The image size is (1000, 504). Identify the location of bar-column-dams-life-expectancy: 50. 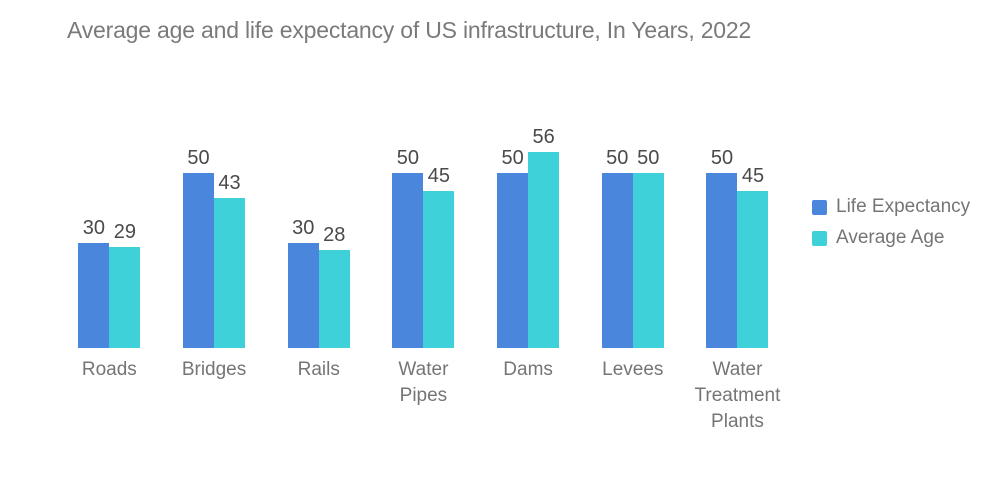
(513, 247).